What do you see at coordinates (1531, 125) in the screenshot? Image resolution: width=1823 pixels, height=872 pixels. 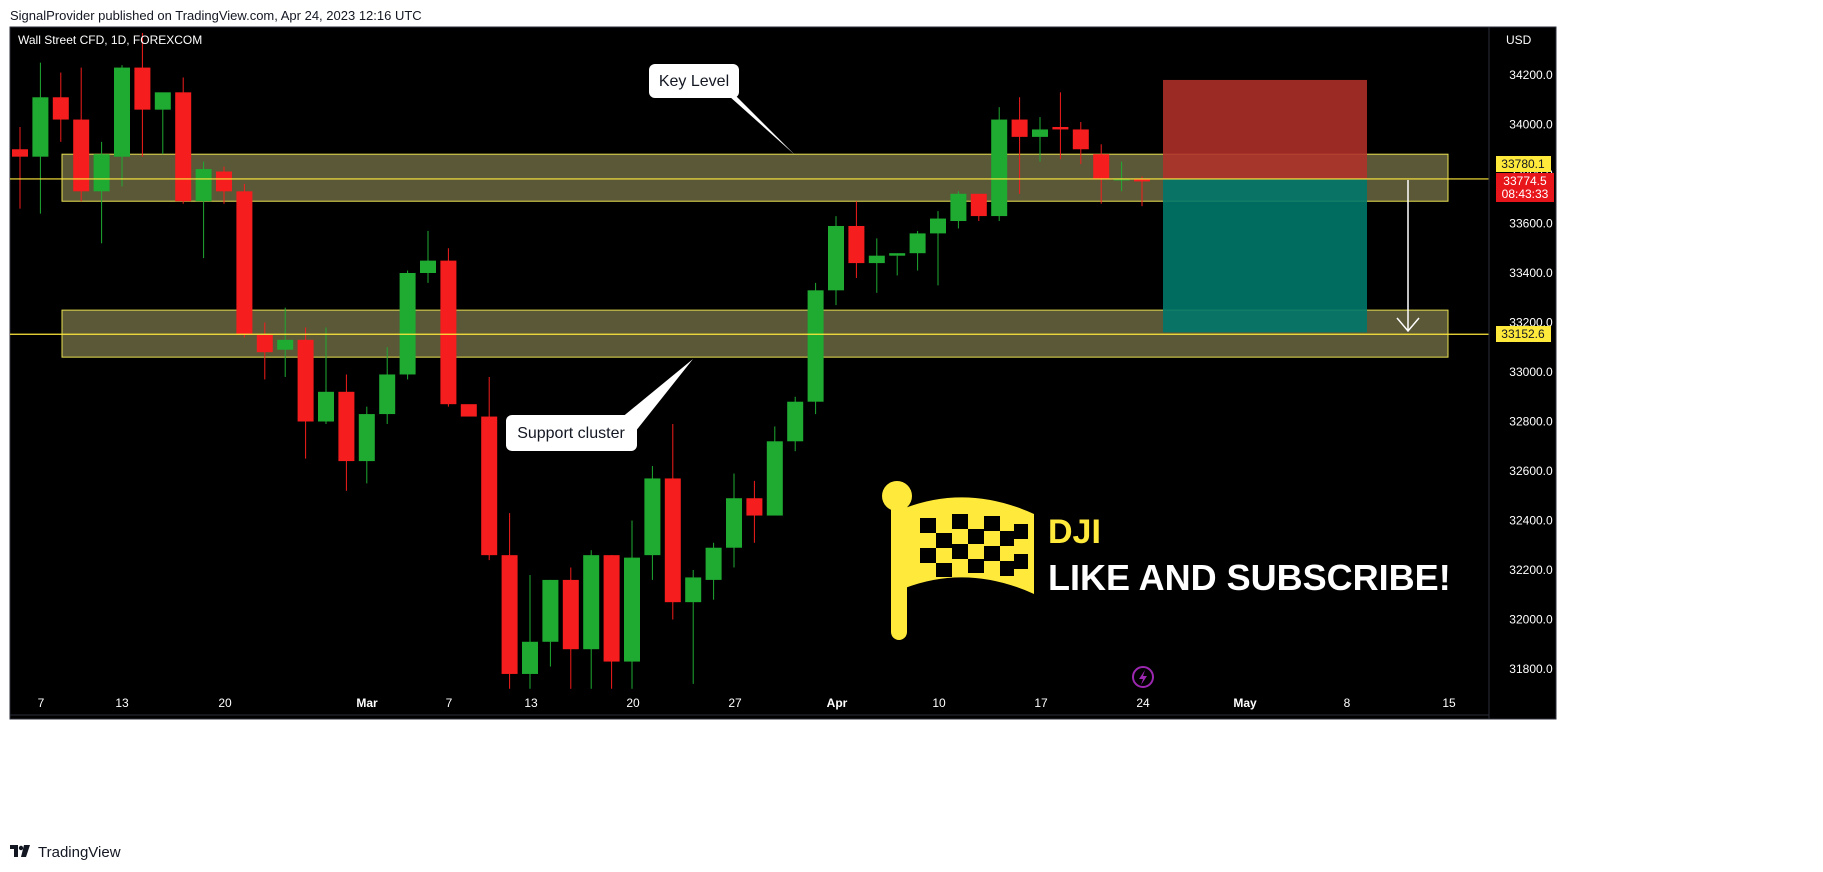 I see `y-tick-label: 34000.0` at bounding box center [1531, 125].